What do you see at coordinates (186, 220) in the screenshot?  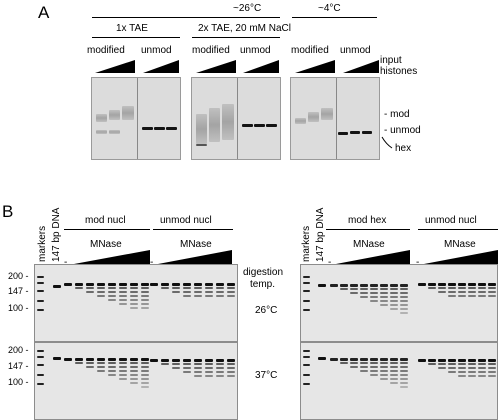 I see `group-unmod-nucl-left: unmod nucl` at bounding box center [186, 220].